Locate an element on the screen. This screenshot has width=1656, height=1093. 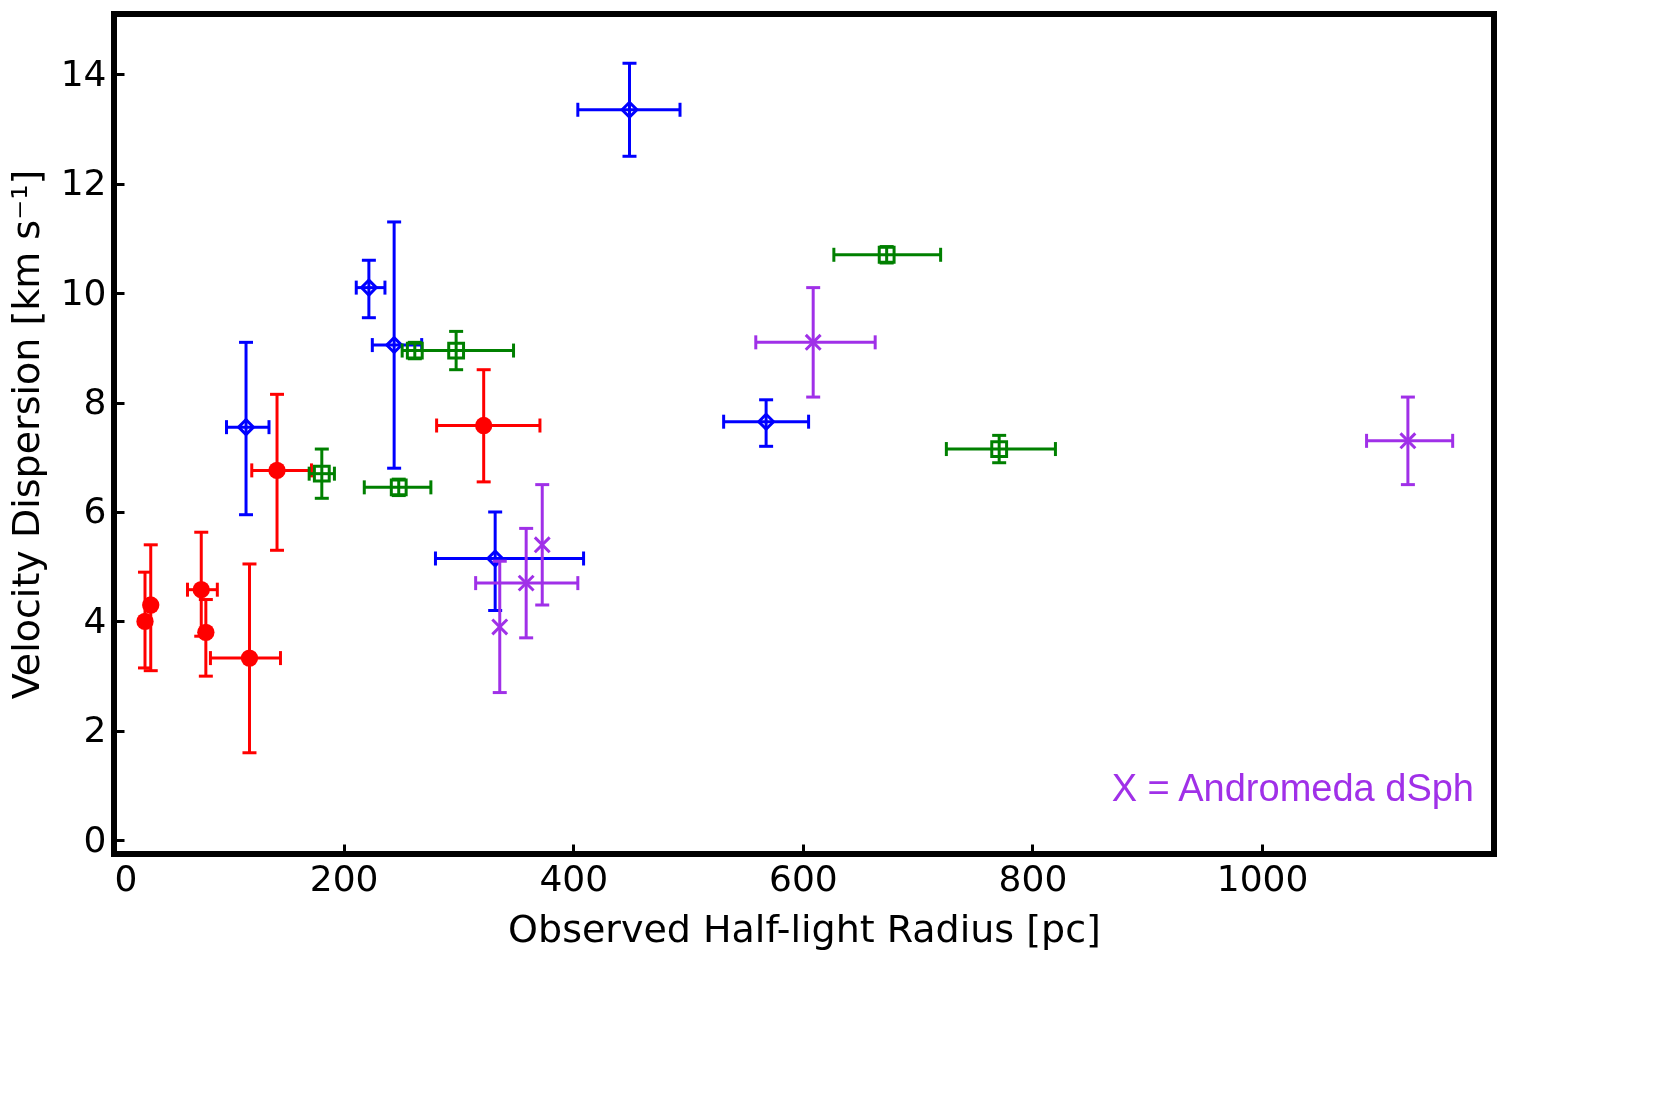
x-axis-title: Observed Half-light Radius [pc] is located at coordinates (804, 928).